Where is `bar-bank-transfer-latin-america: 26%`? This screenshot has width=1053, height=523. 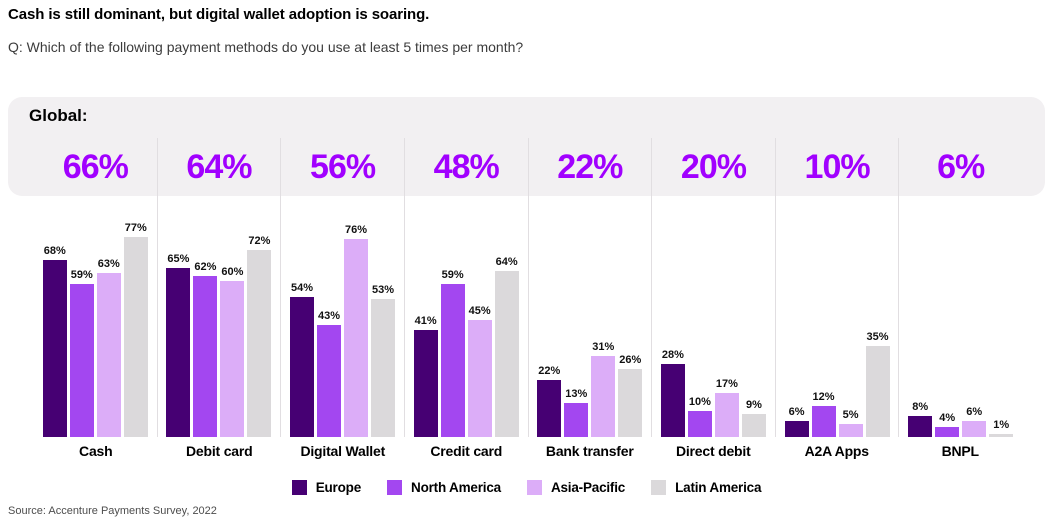 bar-bank-transfer-latin-america: 26% is located at coordinates (630, 395).